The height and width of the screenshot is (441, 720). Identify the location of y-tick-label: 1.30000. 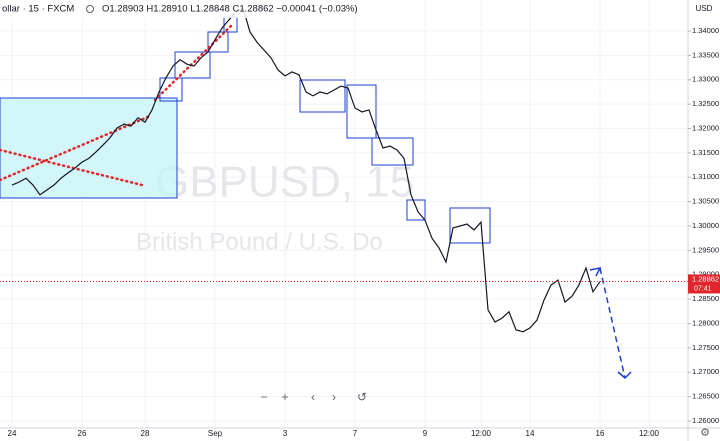
(705, 225).